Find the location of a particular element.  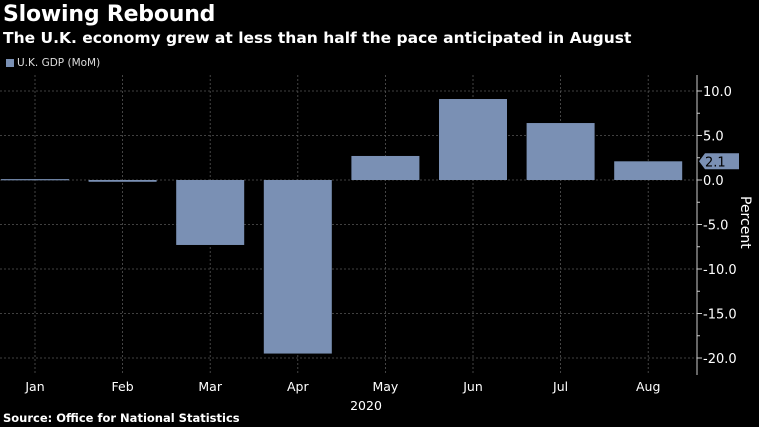

bar-jul is located at coordinates (560, 151).